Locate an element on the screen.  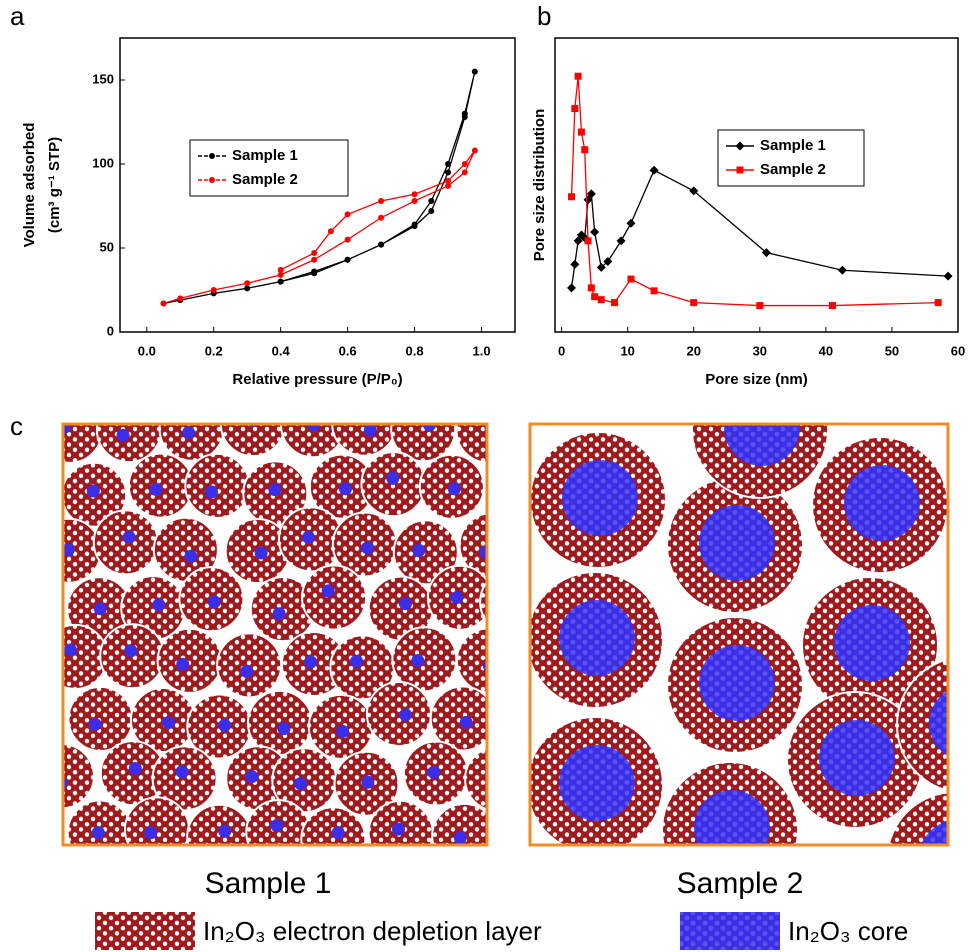
series-line is located at coordinates (319, 227).